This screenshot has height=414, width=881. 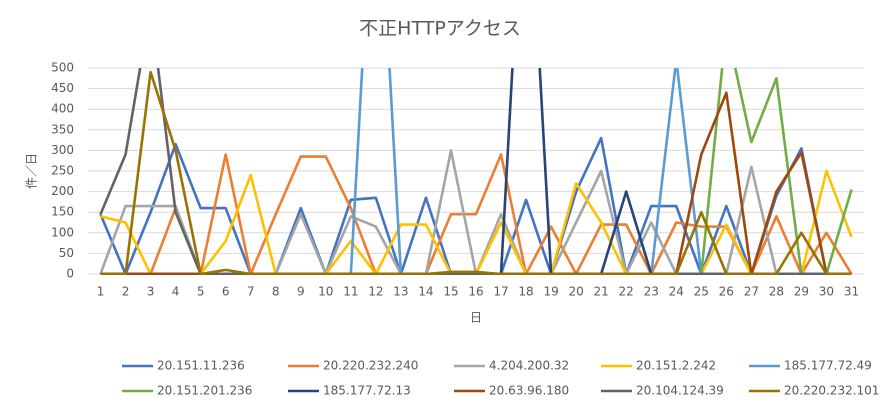 I want to click on x-tick-label: 12, so click(x=375, y=292).